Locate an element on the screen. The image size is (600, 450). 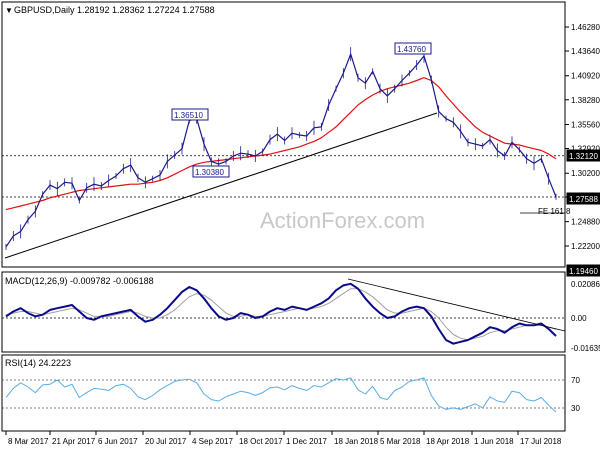
high-label-1: 1.36510 is located at coordinates (190, 114).